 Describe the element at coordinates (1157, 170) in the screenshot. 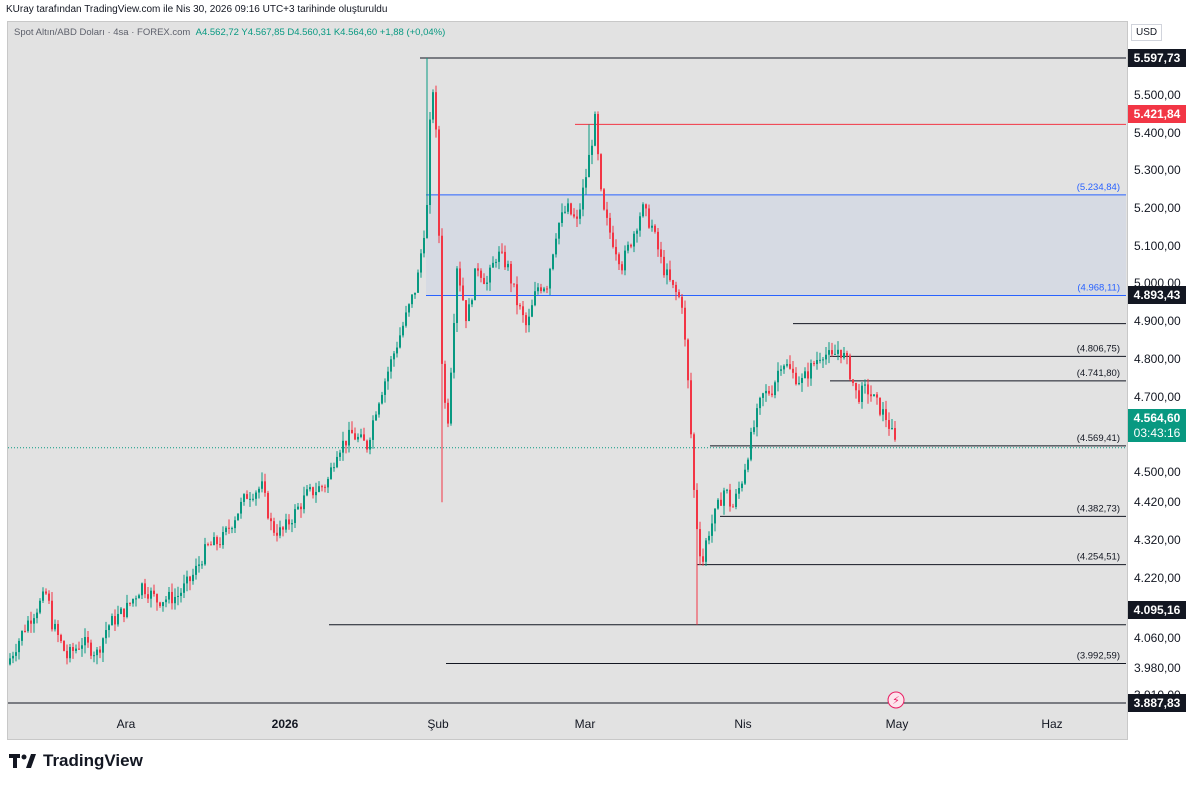

I see `price-tick: 5.300,00` at that location.